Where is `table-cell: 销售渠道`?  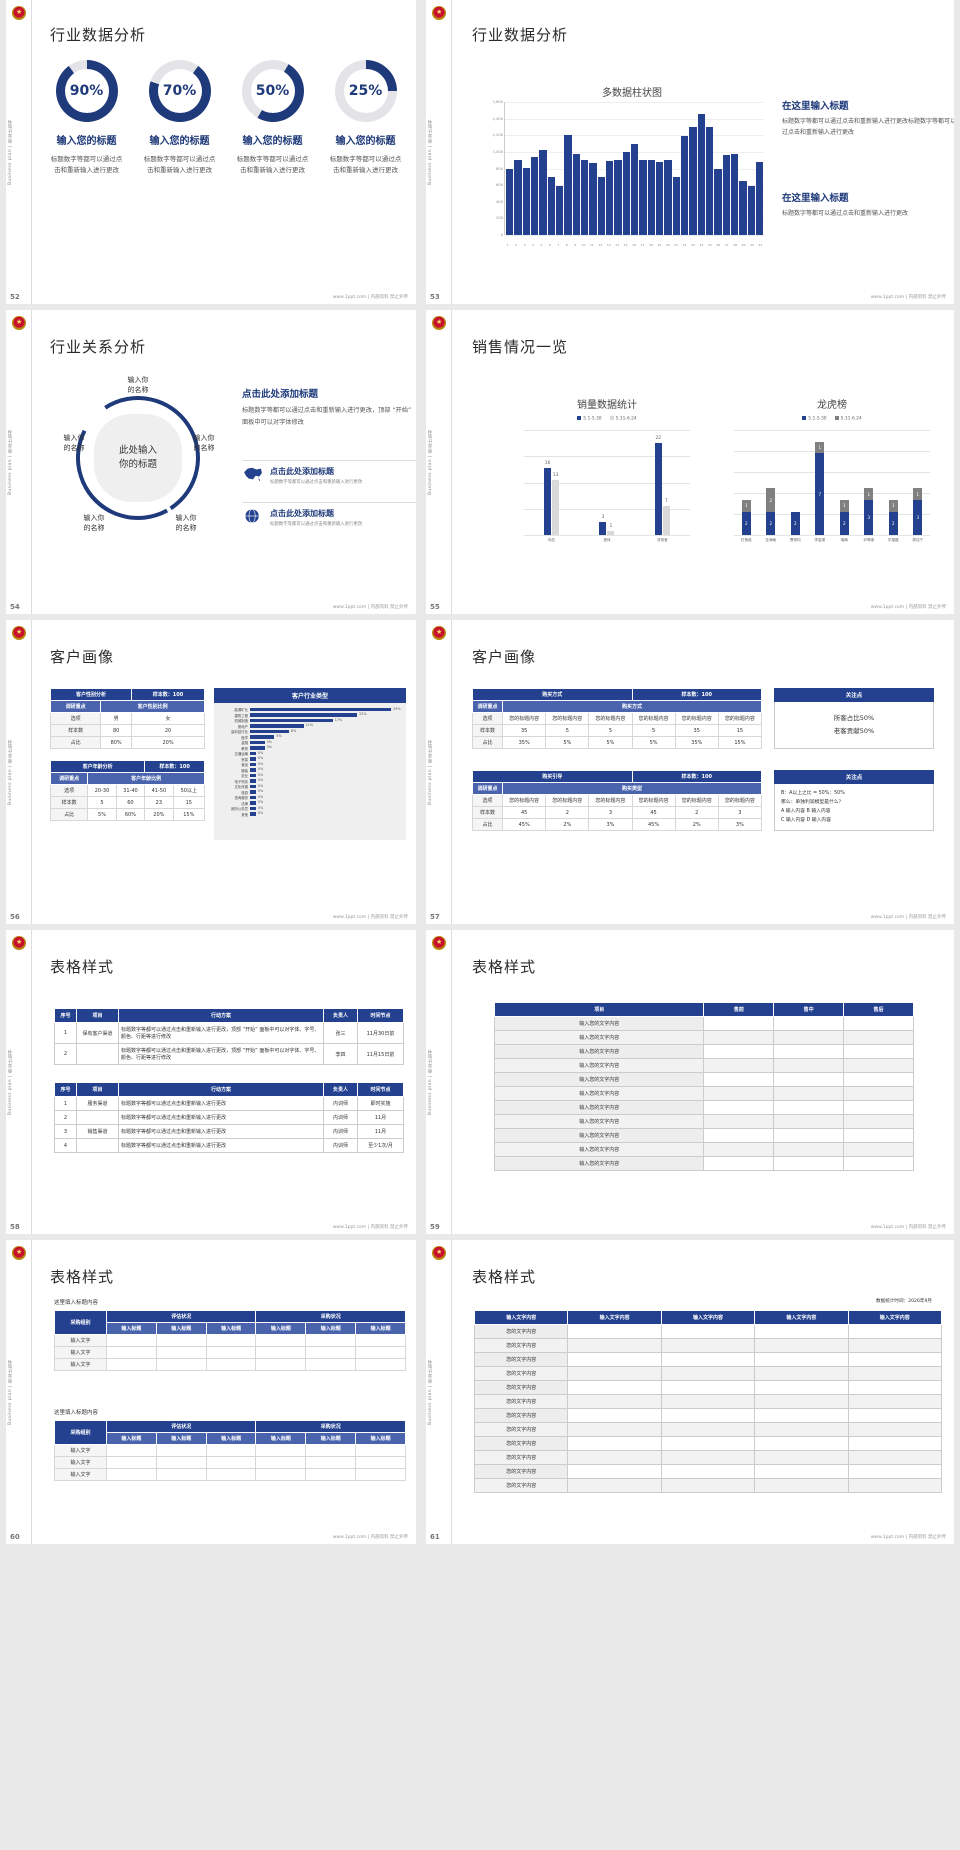 table-cell: 销售渠道 is located at coordinates (97, 1131).